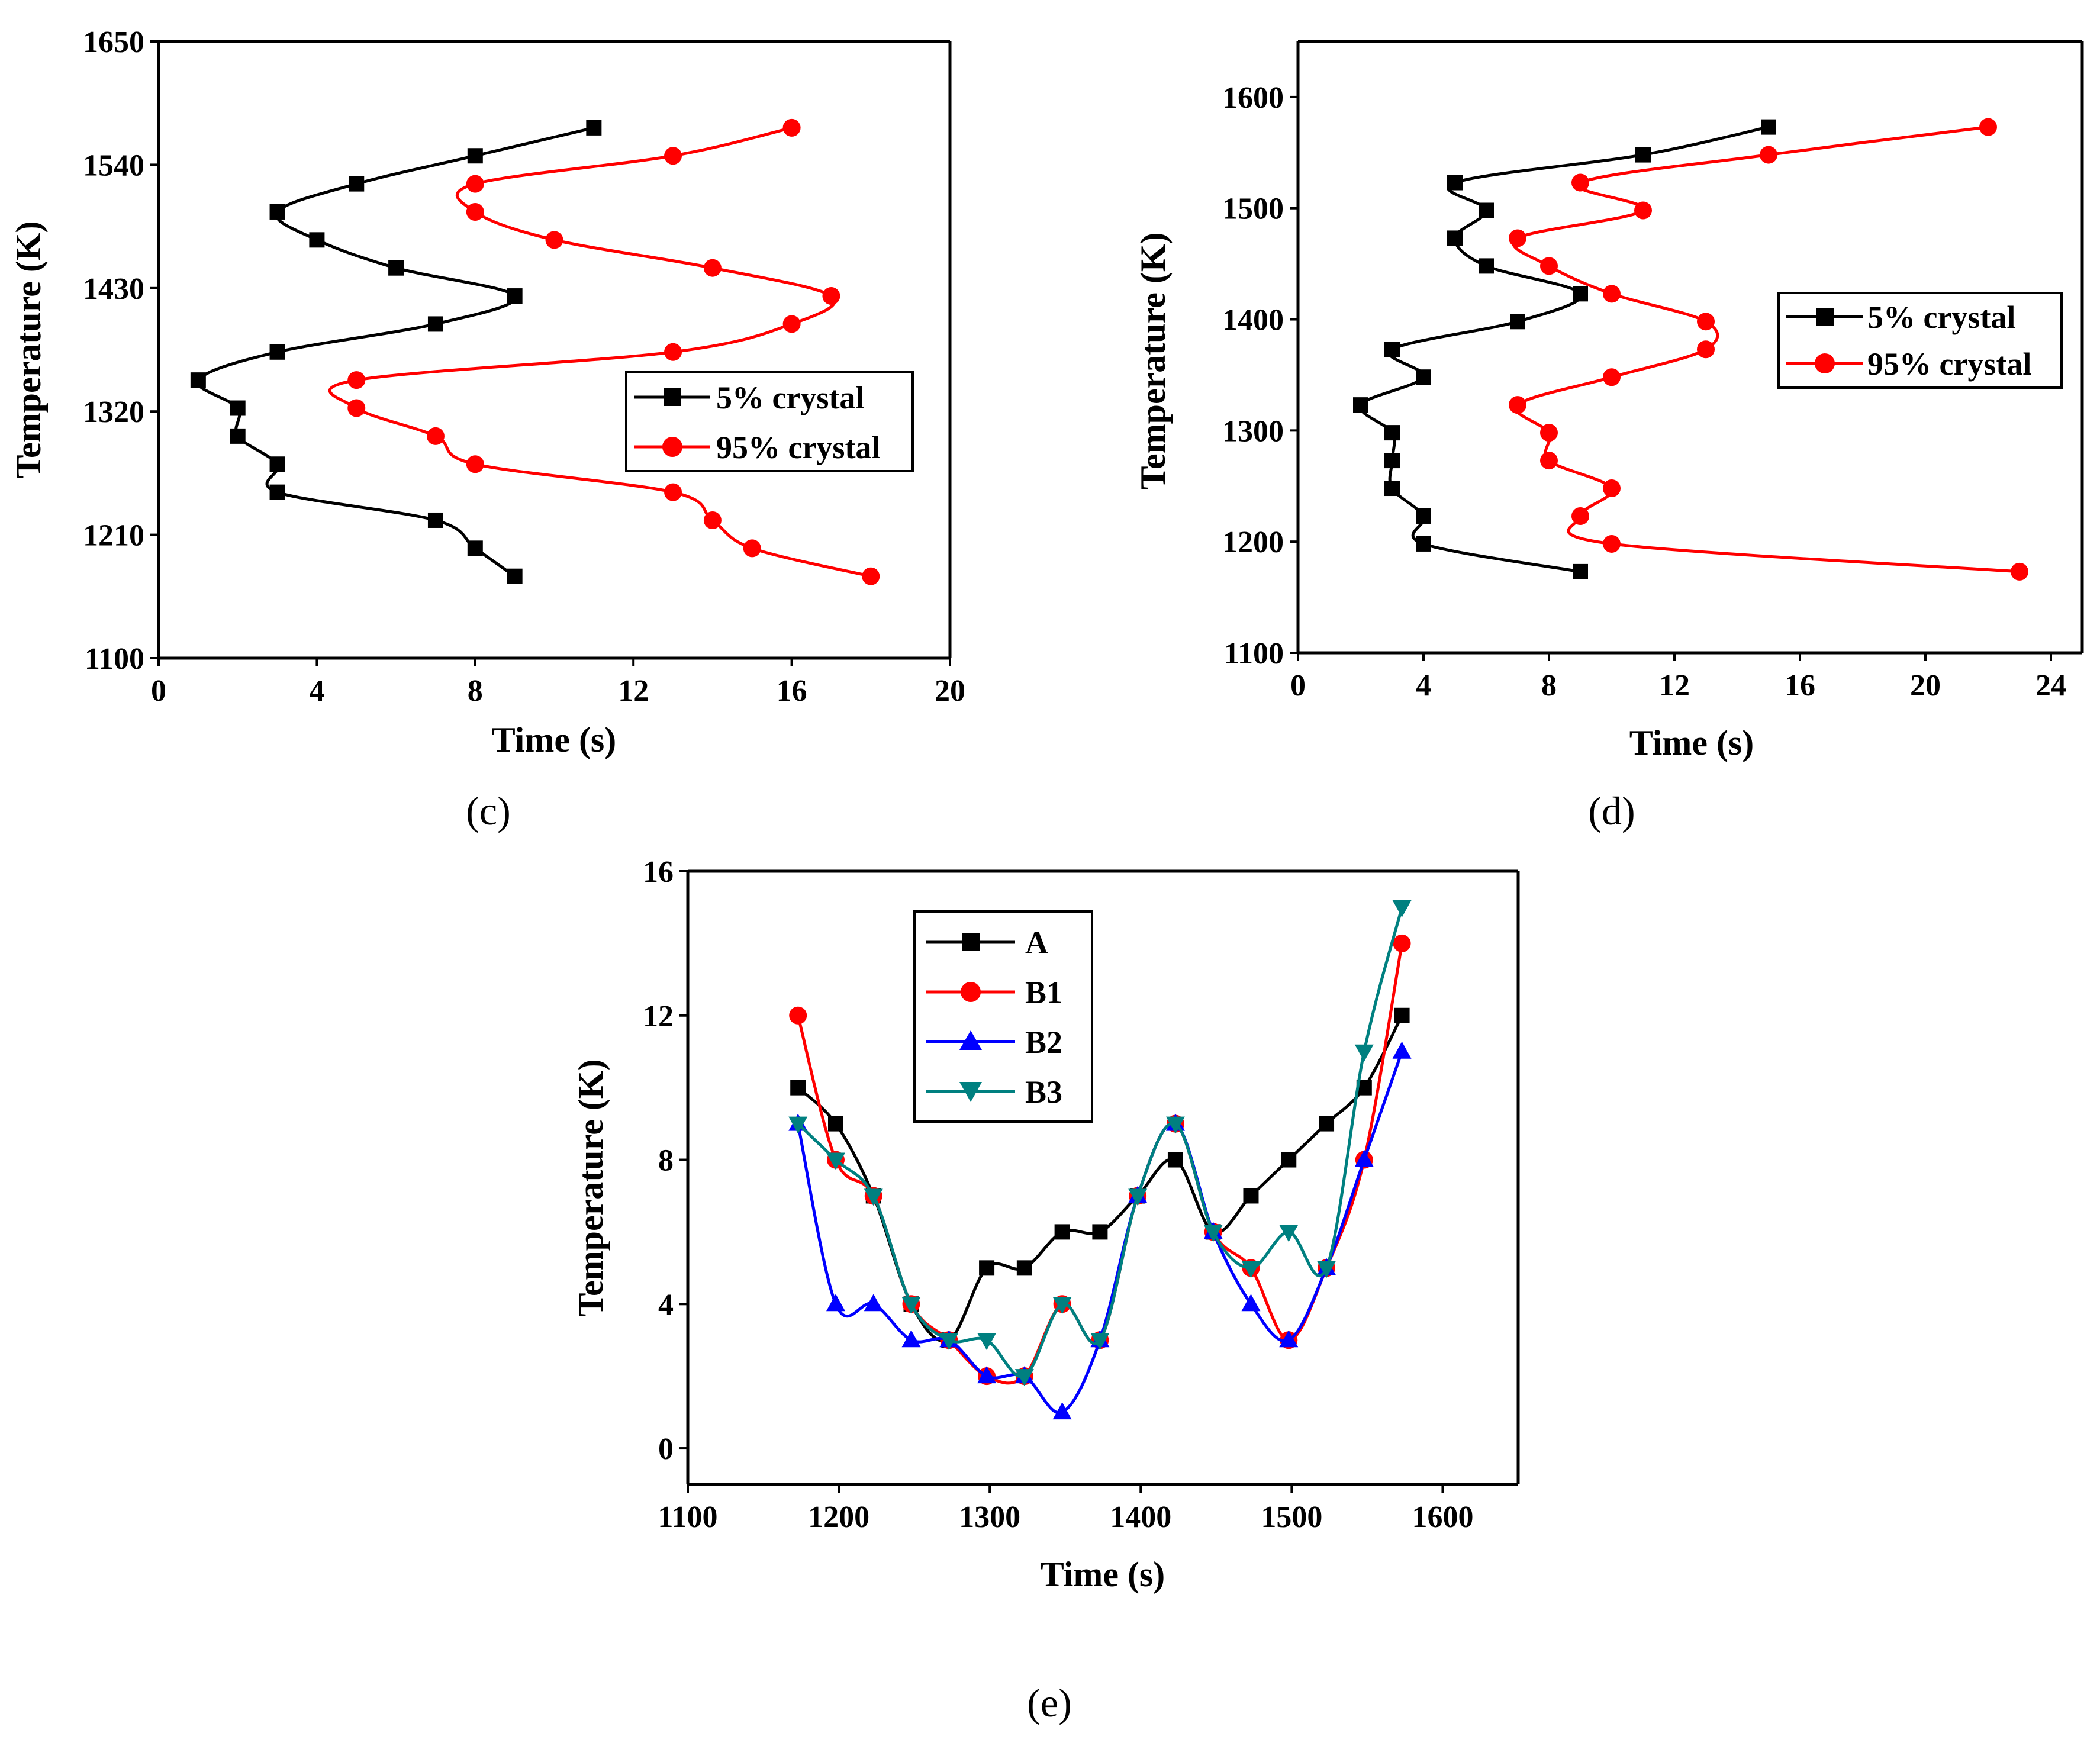 The height and width of the screenshot is (1746, 2100). Describe the element at coordinates (395, 352) in the screenshot. I see `chart-c-series-0-line` at that location.